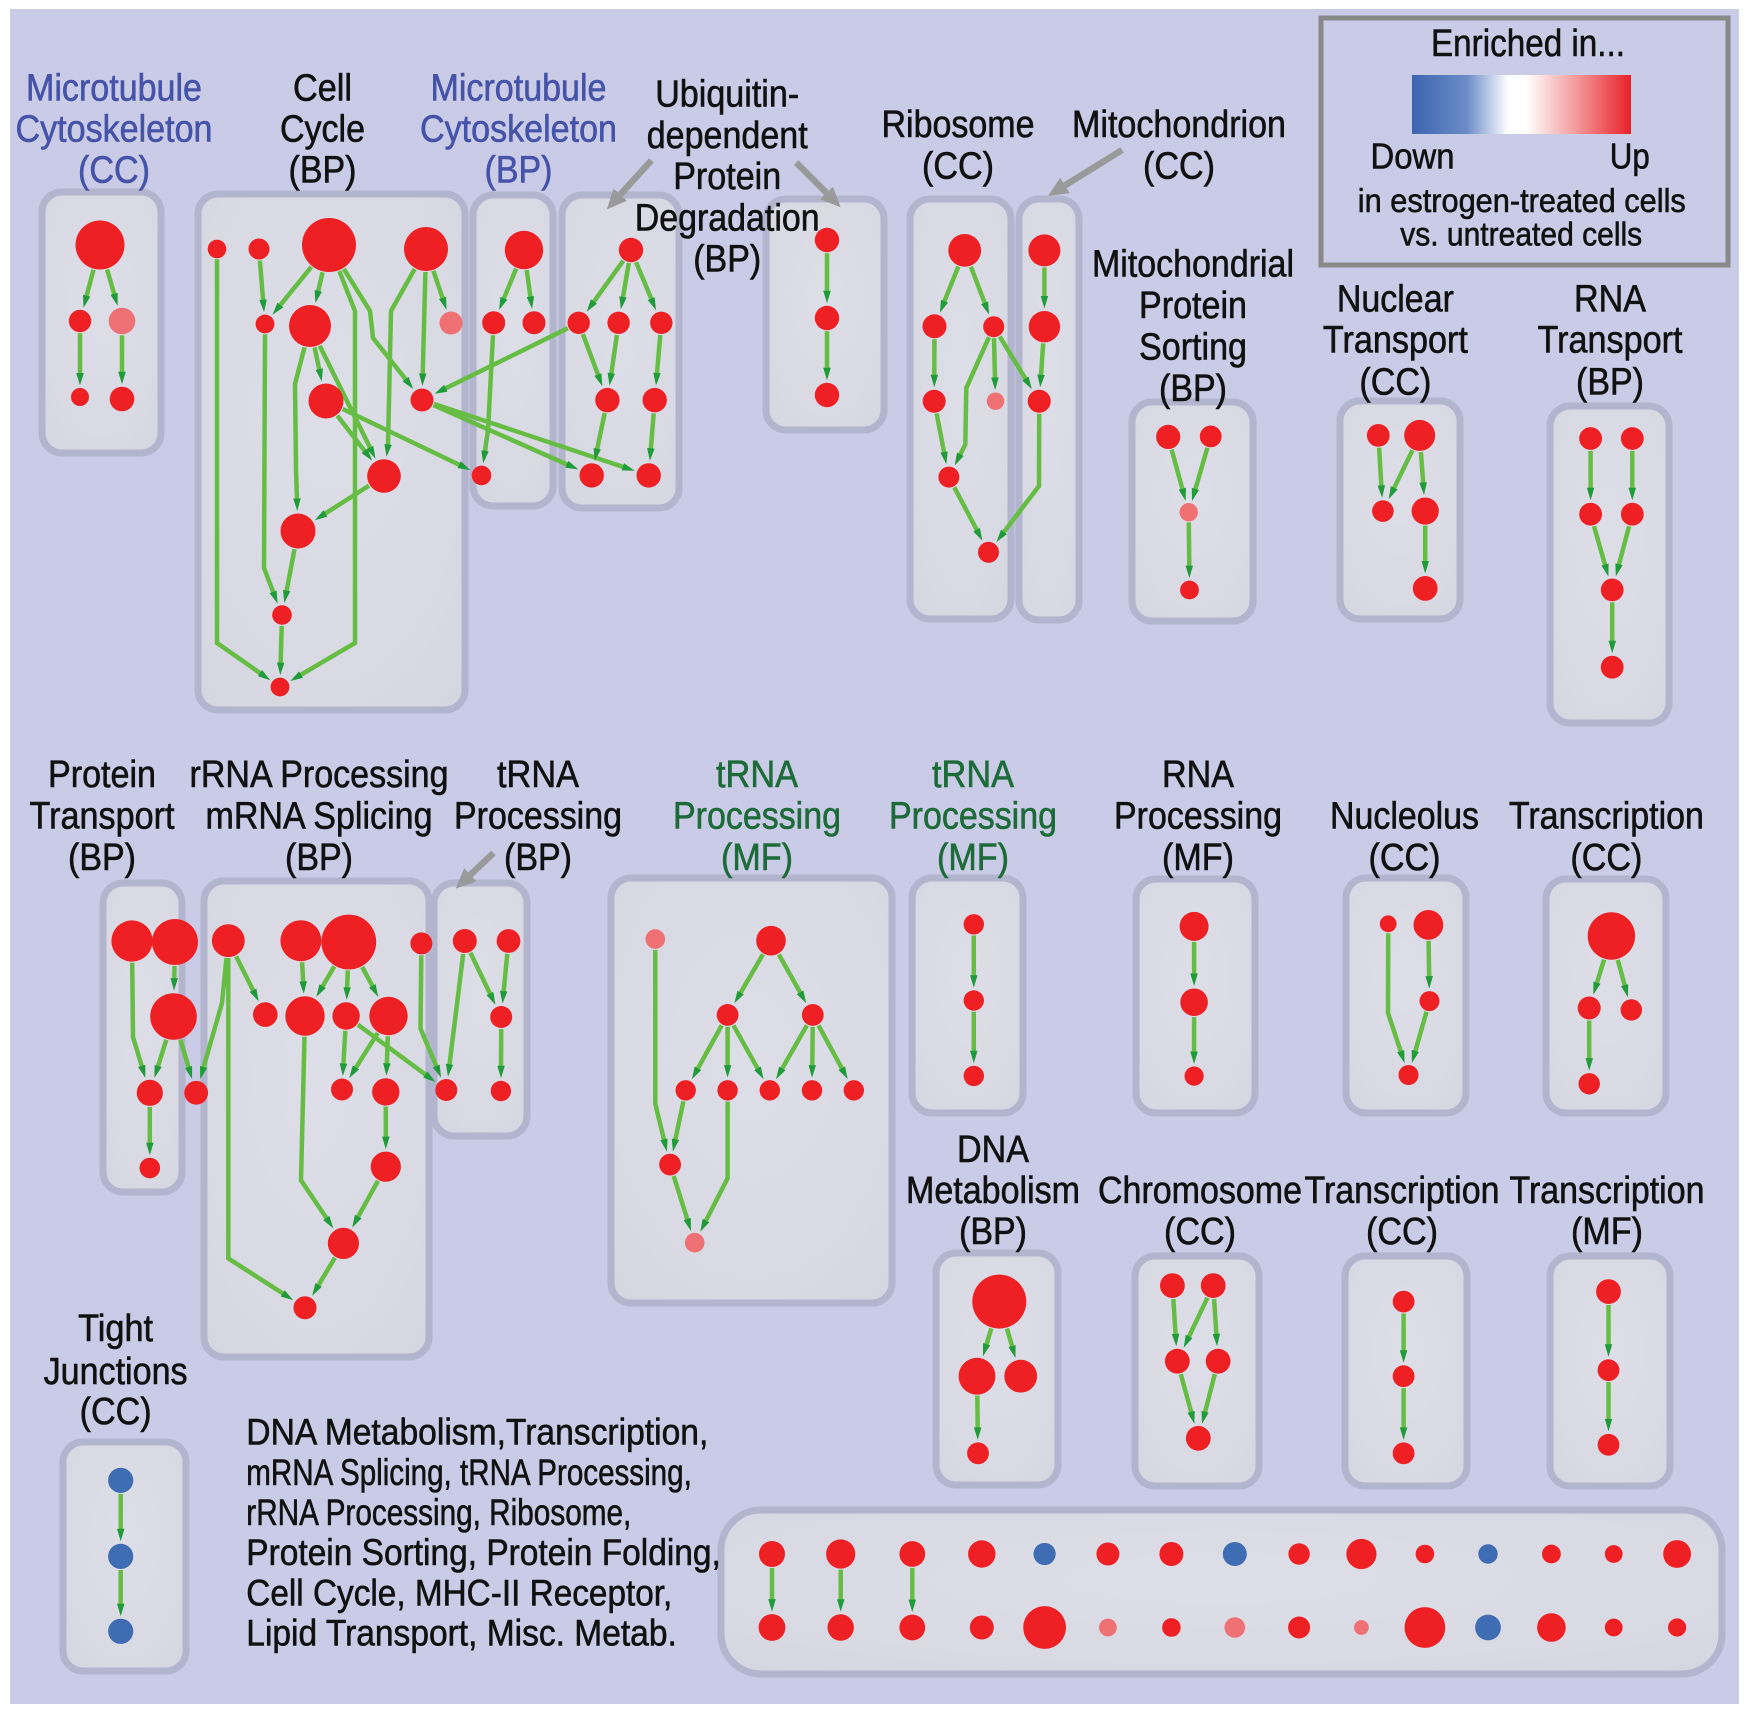 The width and height of the screenshot is (1750, 1715). Describe the element at coordinates (993, 1150) in the screenshot. I see `svg-text: DNA` at that location.